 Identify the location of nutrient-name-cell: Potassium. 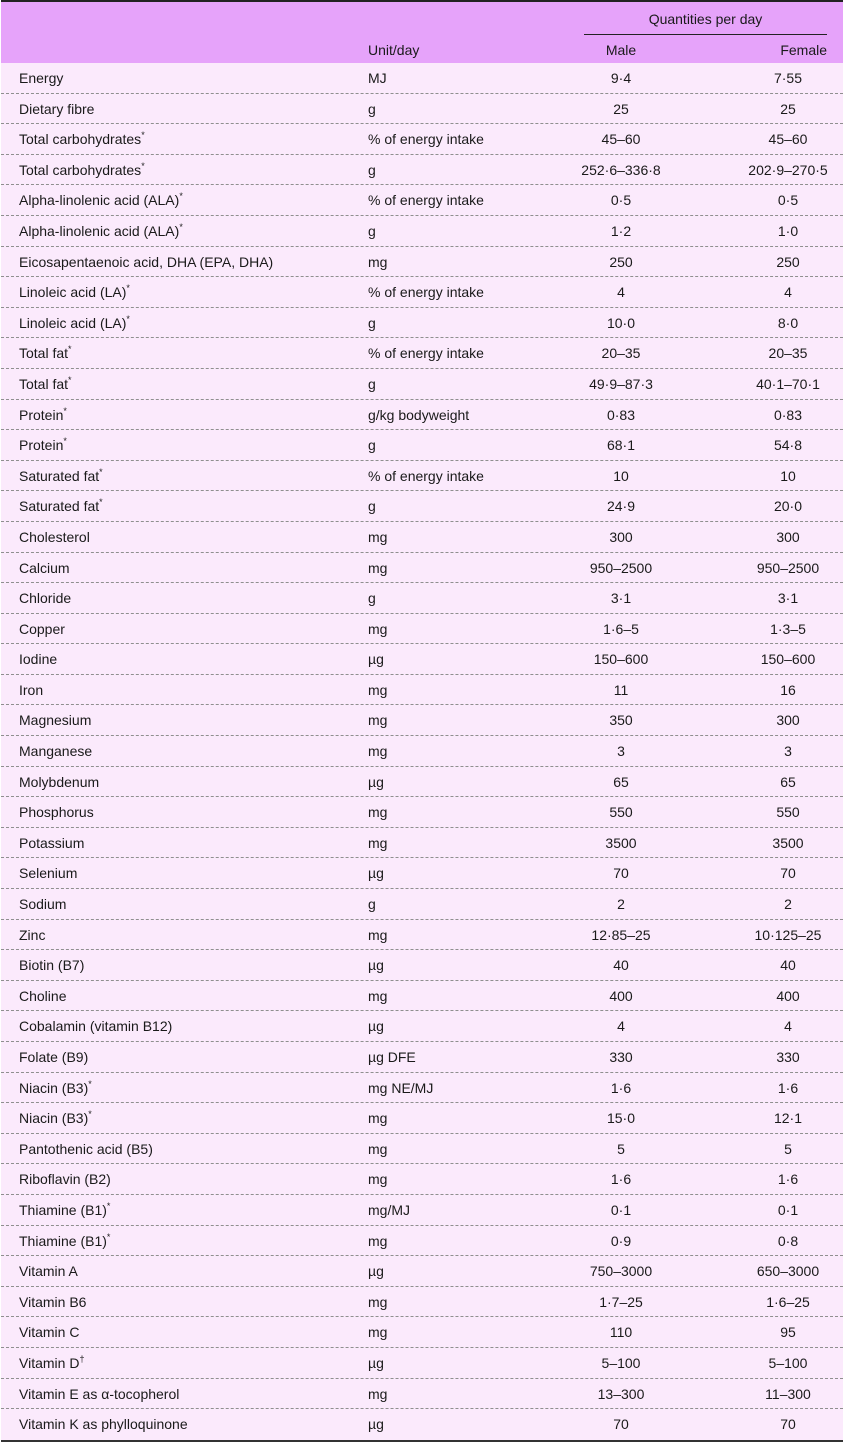
(51, 843).